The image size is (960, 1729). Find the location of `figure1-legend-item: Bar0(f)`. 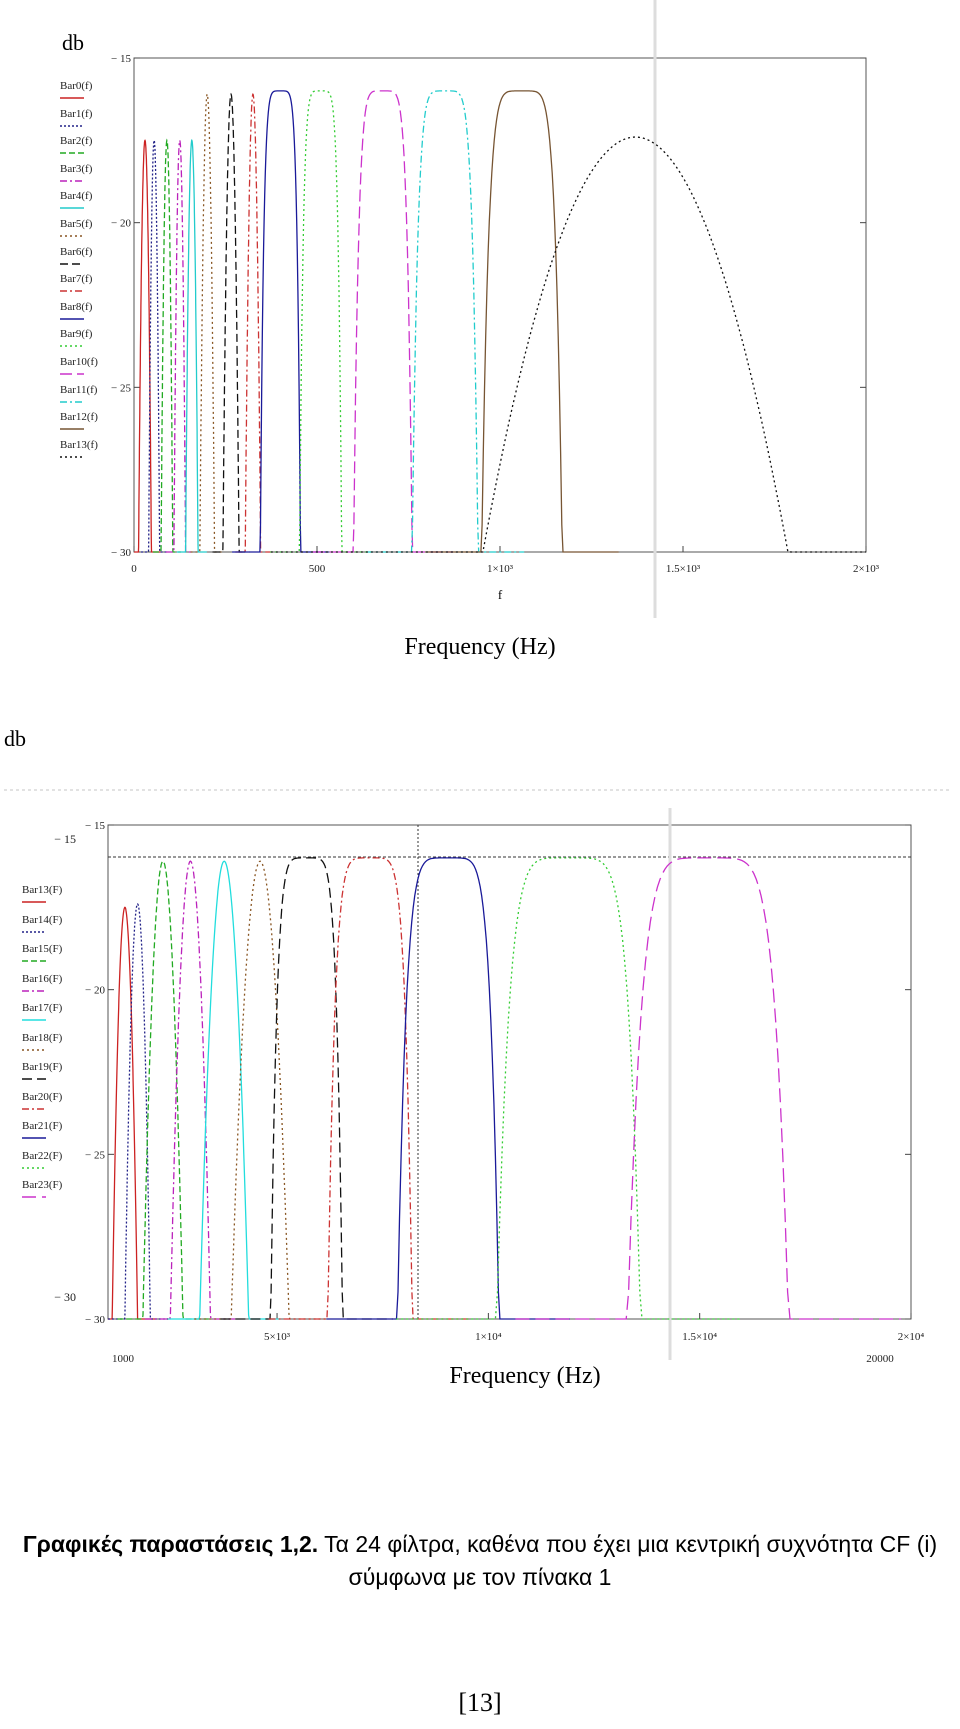

figure1-legend-item: Bar0(f) is located at coordinates (76, 89).